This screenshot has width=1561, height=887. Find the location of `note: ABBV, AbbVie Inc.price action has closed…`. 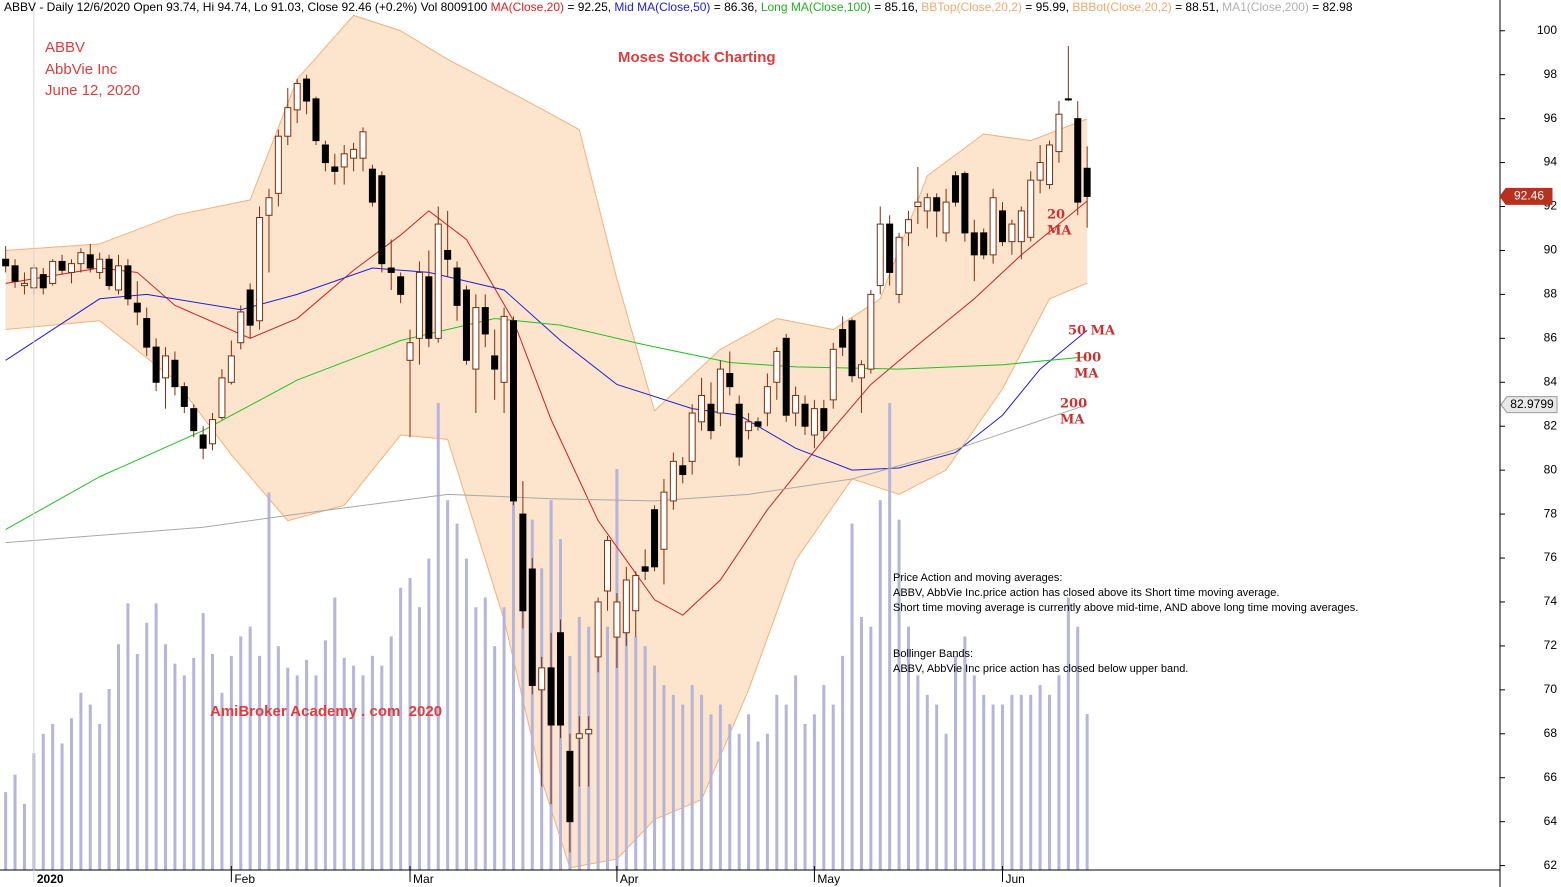

note: ABBV, AbbVie Inc.price action has closed… is located at coordinates (1086, 593).